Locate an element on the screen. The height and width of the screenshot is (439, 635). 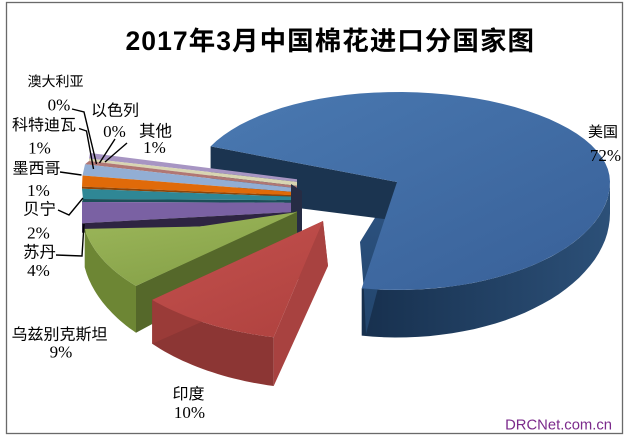
svg-text: DRCNet.com.cn is located at coordinates (558, 426).